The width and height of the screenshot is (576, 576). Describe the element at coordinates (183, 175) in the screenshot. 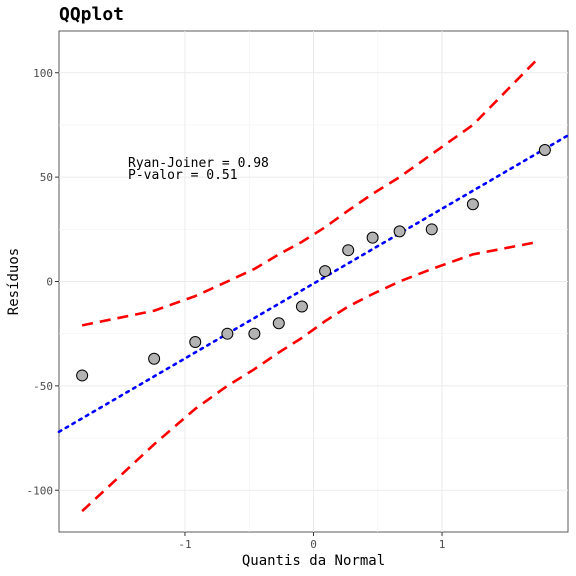

I see `annotation-p-valor: P-valor = 0.51` at that location.